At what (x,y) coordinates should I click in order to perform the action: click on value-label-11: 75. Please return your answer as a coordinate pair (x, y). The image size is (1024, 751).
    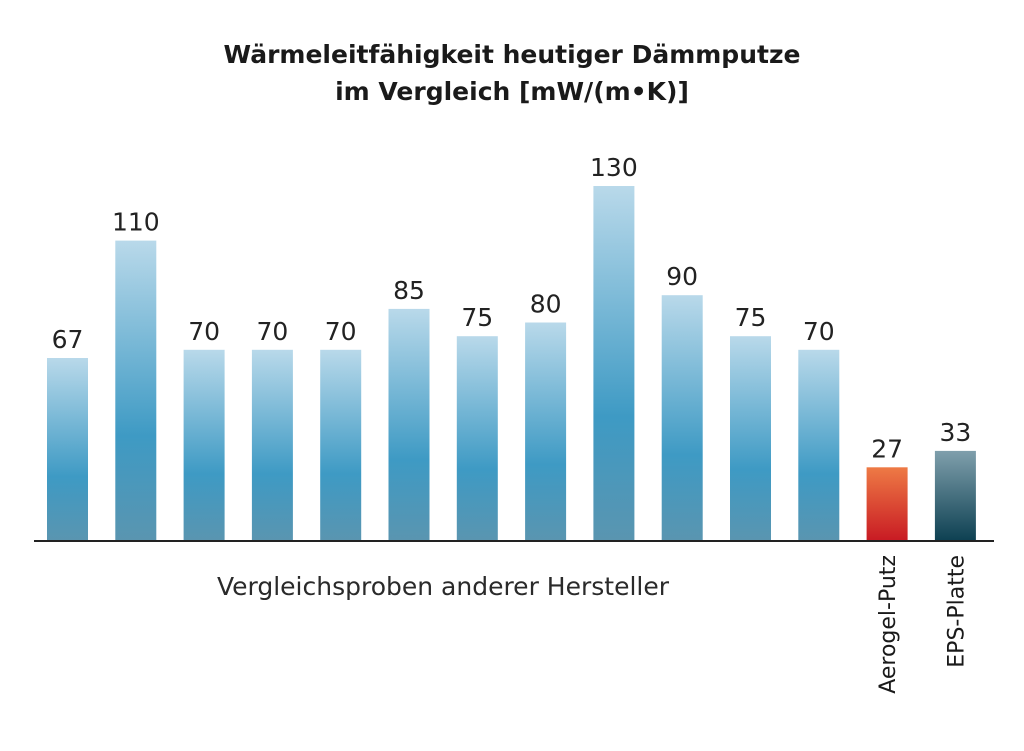
    Looking at the image, I should click on (751, 317).